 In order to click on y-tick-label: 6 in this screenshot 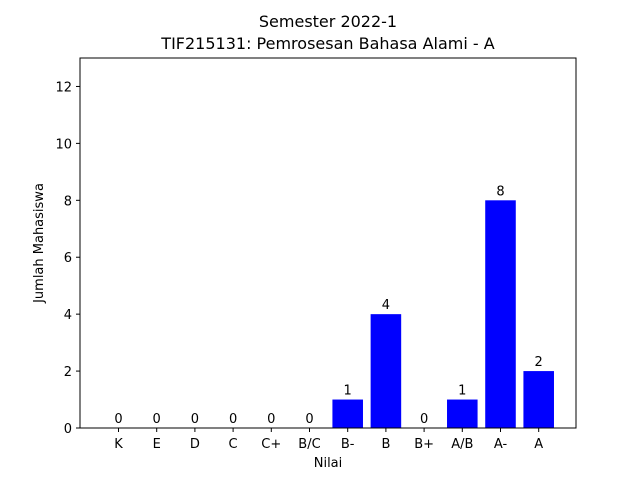, I will do `click(68, 258)`.